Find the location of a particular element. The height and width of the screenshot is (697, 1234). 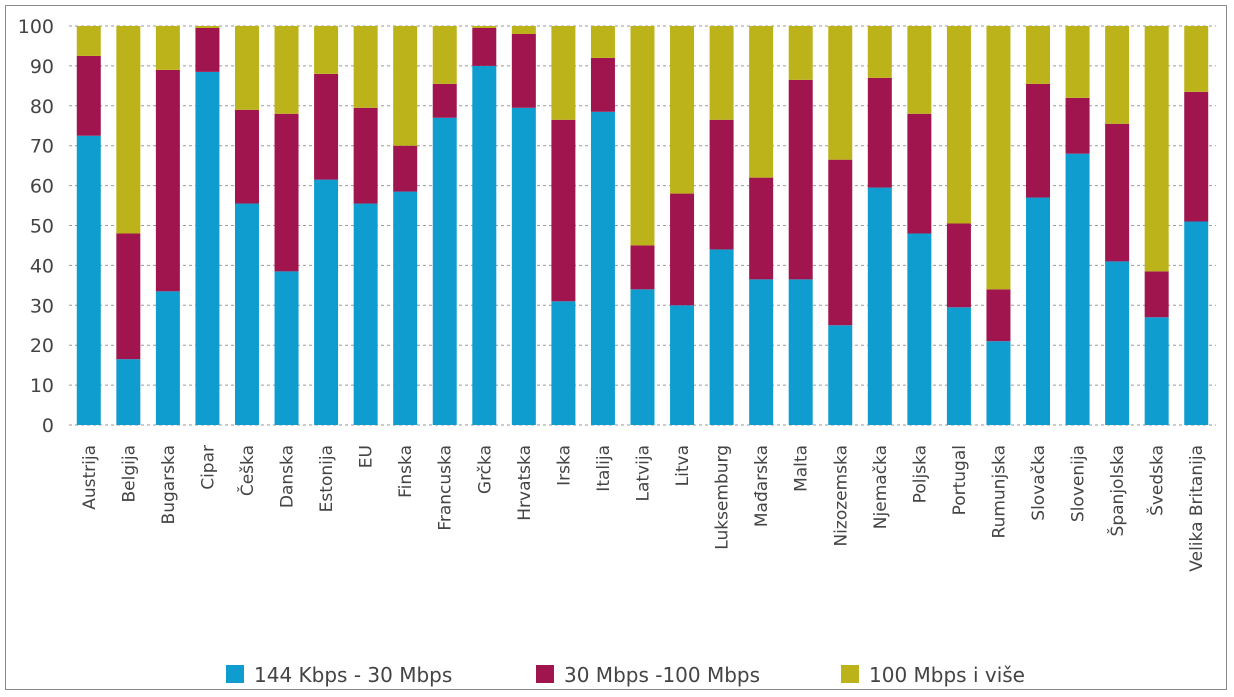

x-tick-label: Latvija is located at coordinates (644, 473).